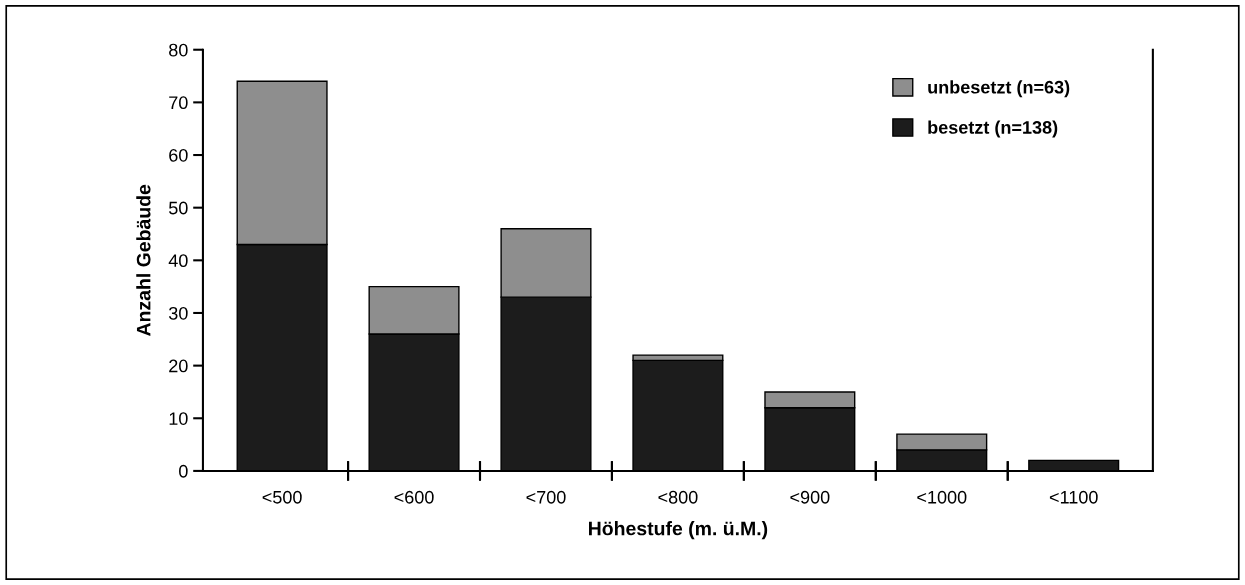 Image resolution: width=1245 pixels, height=585 pixels. Describe the element at coordinates (414, 497) in the screenshot. I see `x-tick-label: <600` at that location.